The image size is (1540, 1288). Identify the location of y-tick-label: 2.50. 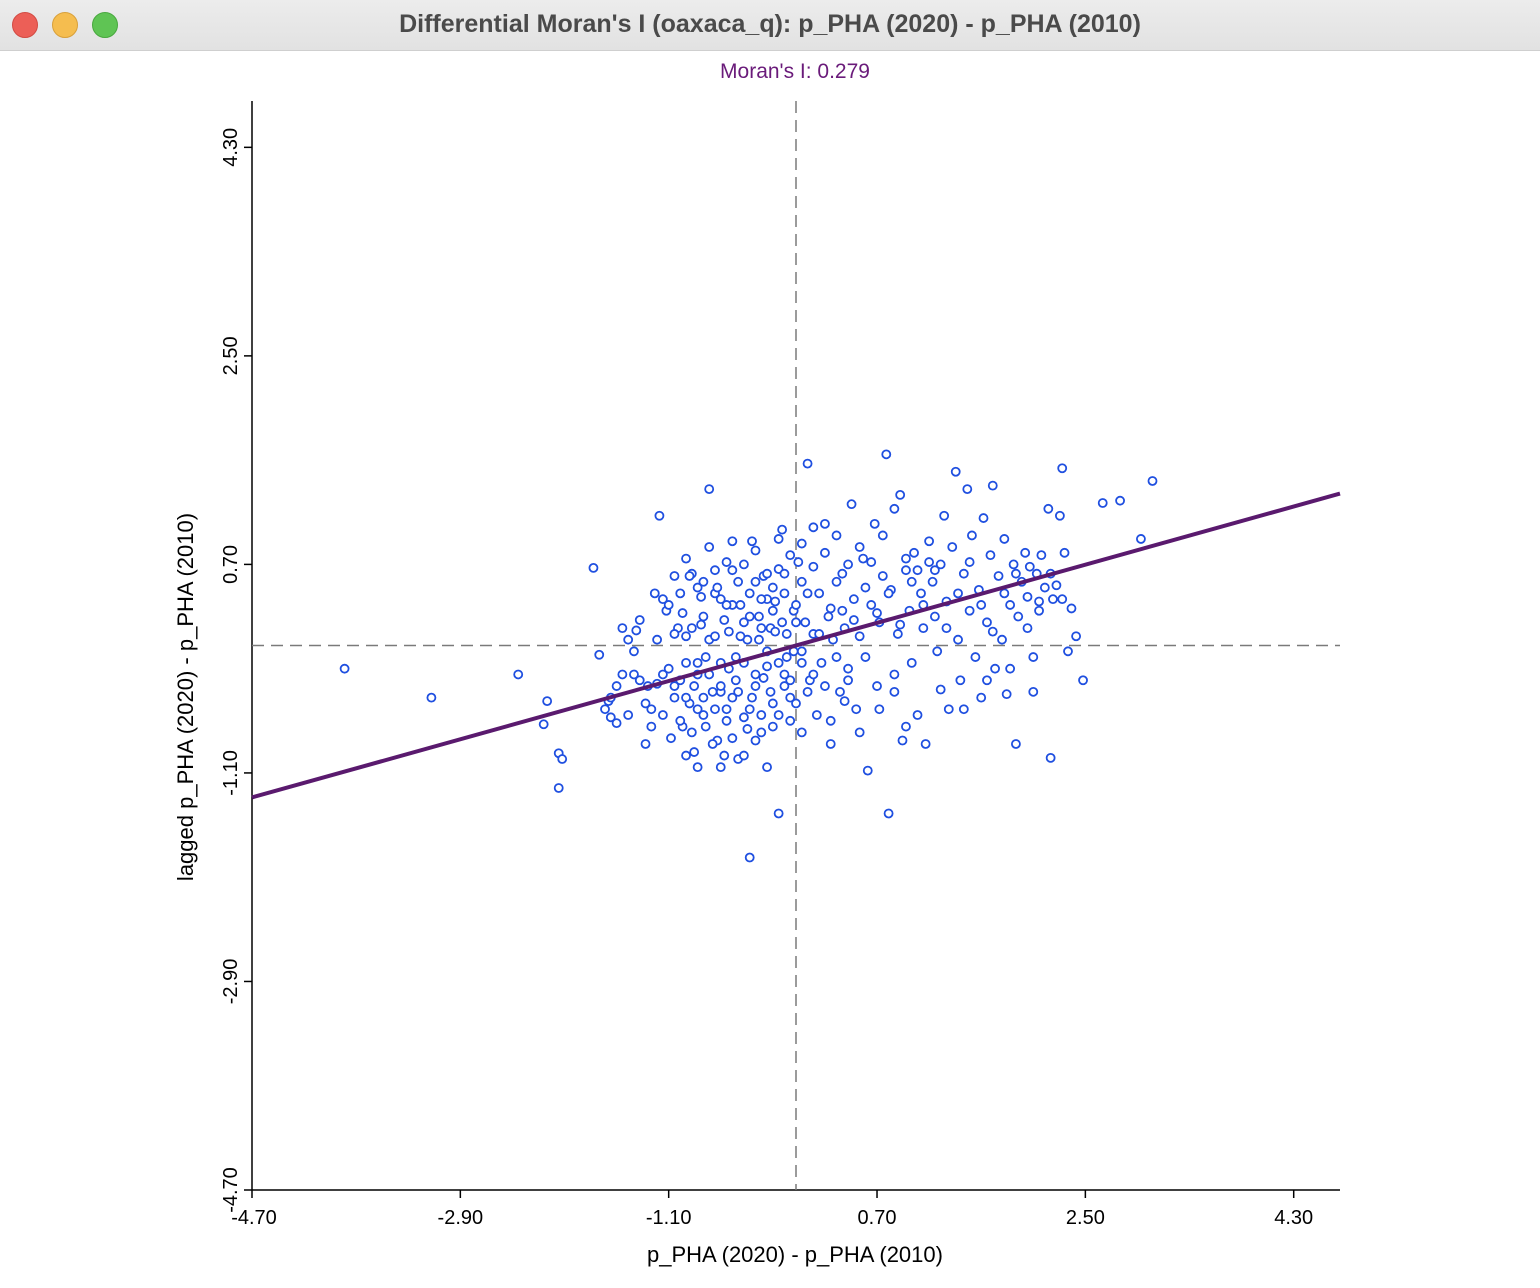
(231, 355).